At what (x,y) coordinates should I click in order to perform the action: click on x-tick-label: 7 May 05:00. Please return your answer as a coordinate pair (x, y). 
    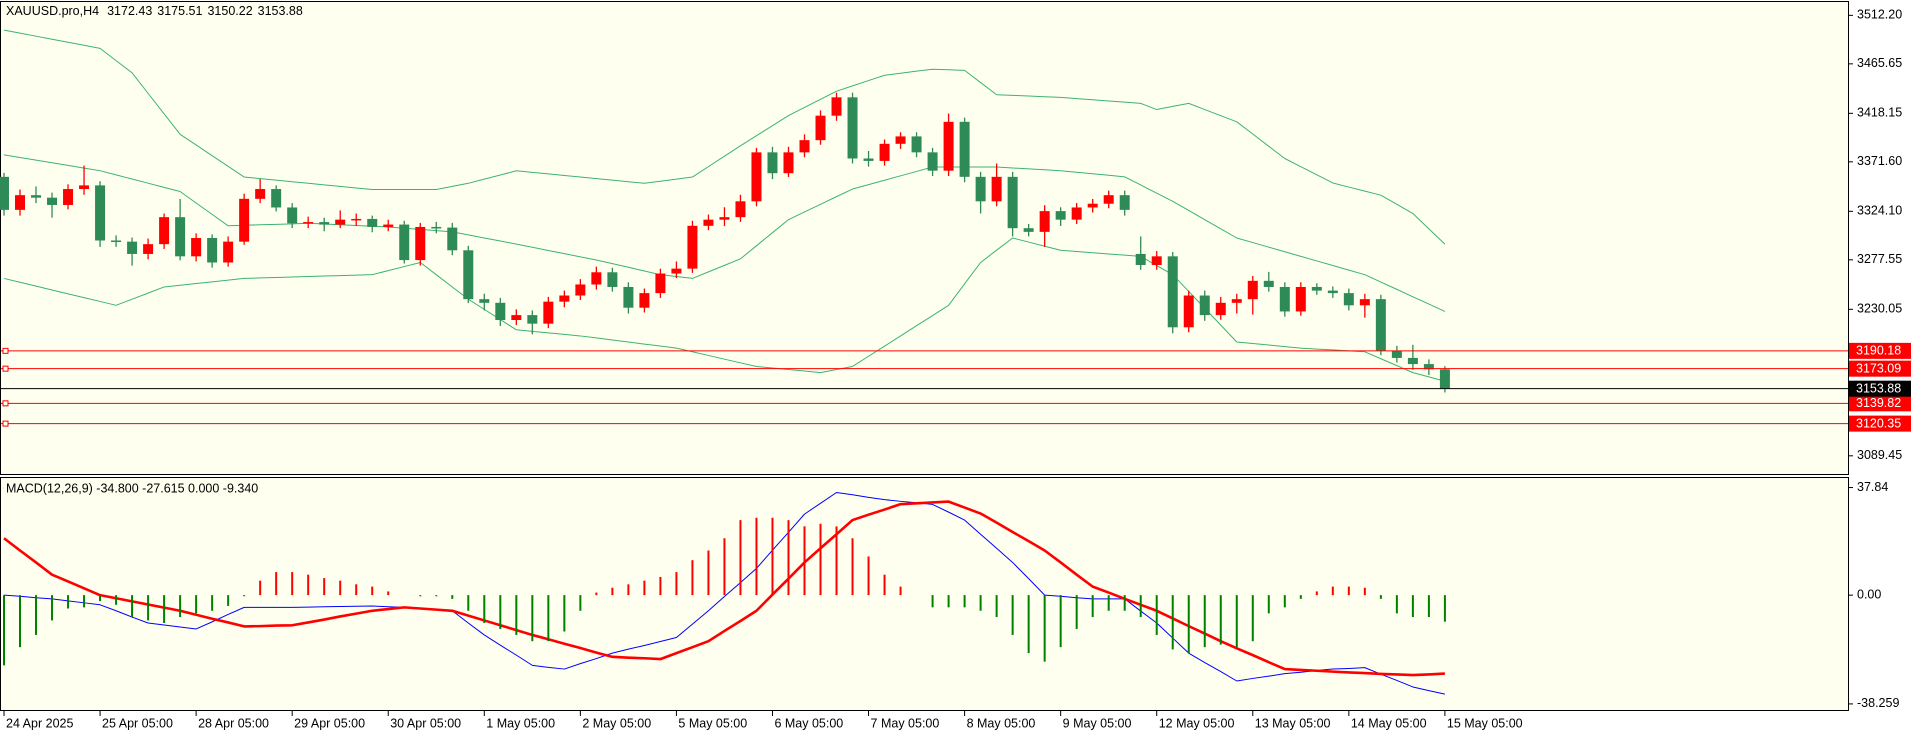
    Looking at the image, I should click on (905, 723).